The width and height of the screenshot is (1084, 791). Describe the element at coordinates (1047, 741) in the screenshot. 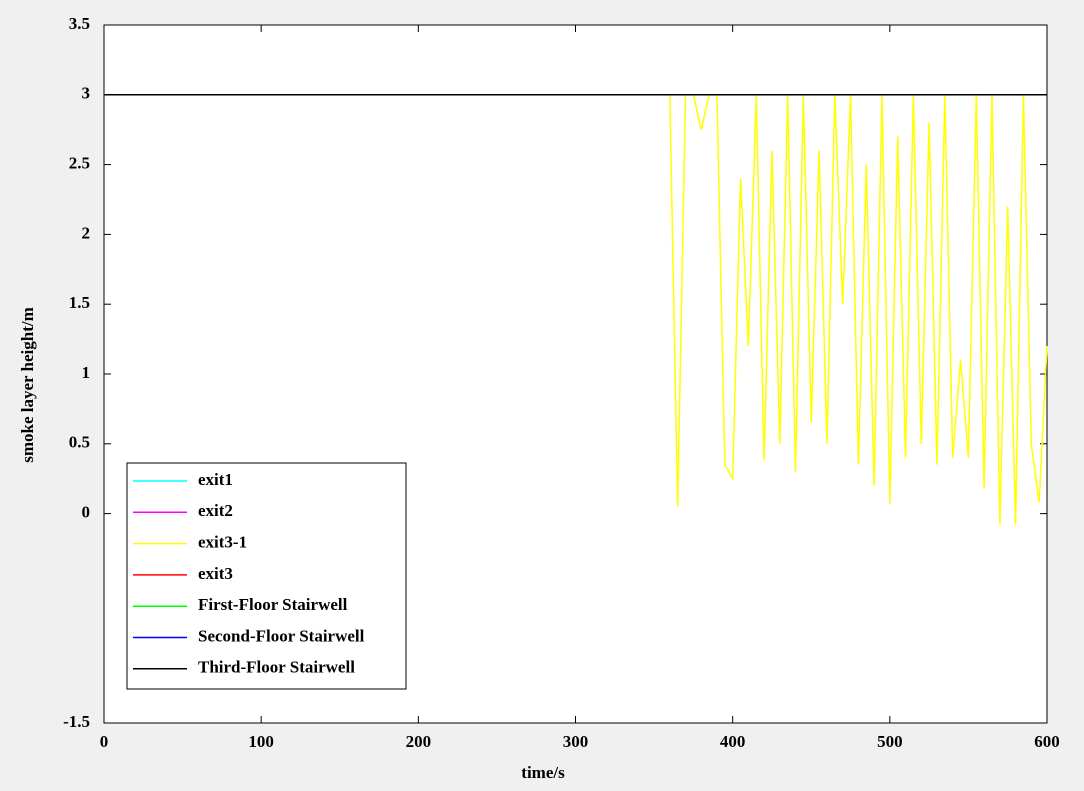

I see `x-tick-label: 600` at that location.